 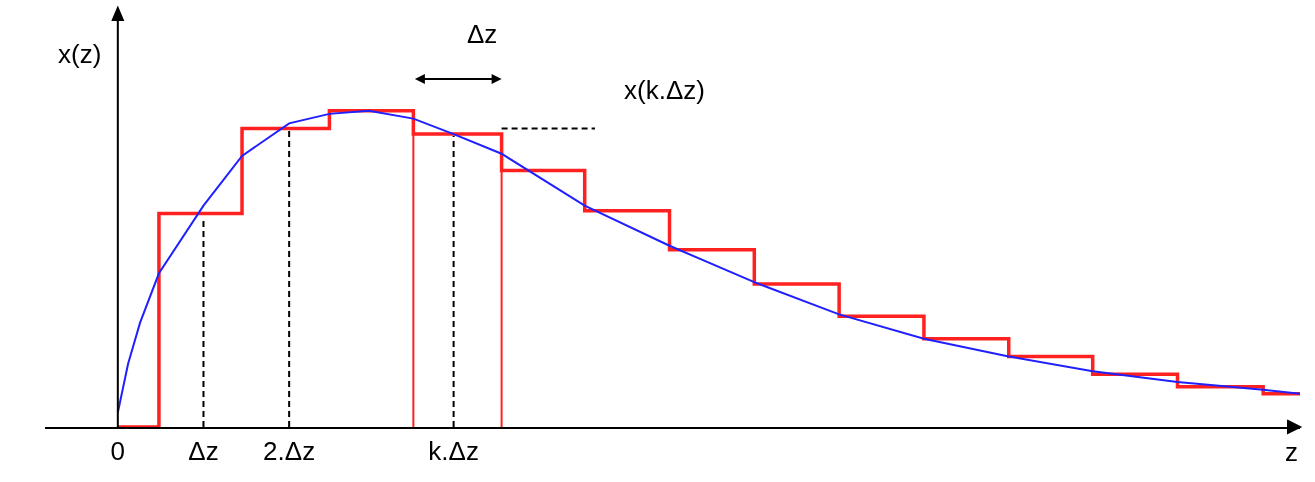 What do you see at coordinates (482, 34) in the screenshot?
I see `text: Δz` at bounding box center [482, 34].